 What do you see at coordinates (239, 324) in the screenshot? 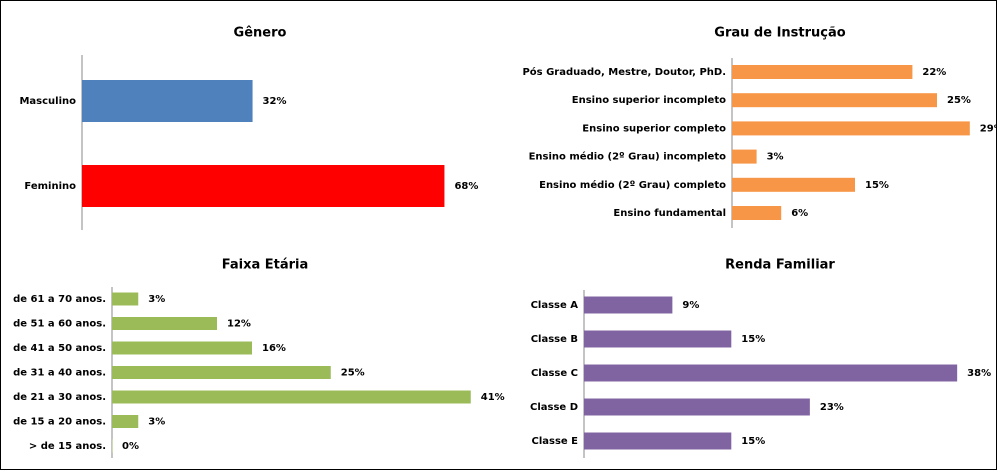
I see `value-label: 12%` at bounding box center [239, 324].